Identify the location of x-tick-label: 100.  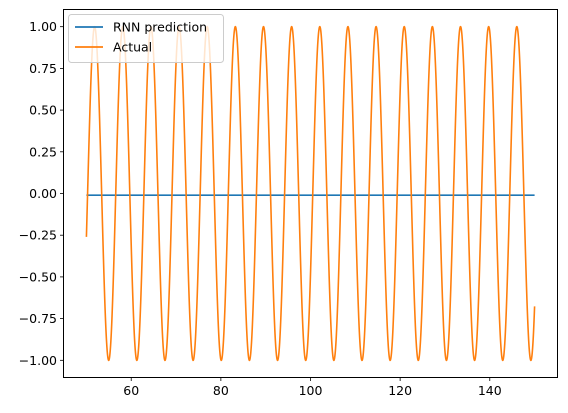
(311, 390).